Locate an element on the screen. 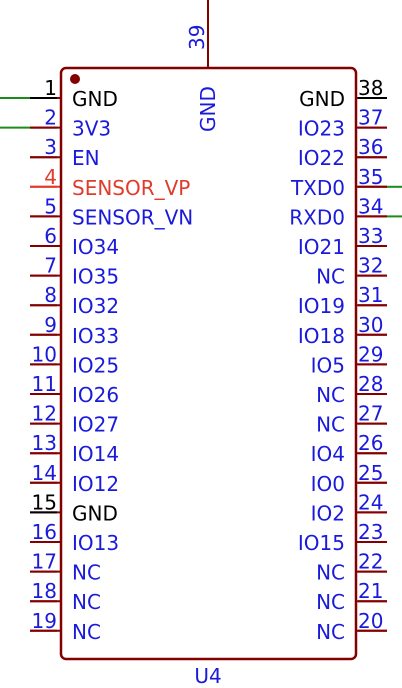  pin-number: 28 is located at coordinates (370, 384).